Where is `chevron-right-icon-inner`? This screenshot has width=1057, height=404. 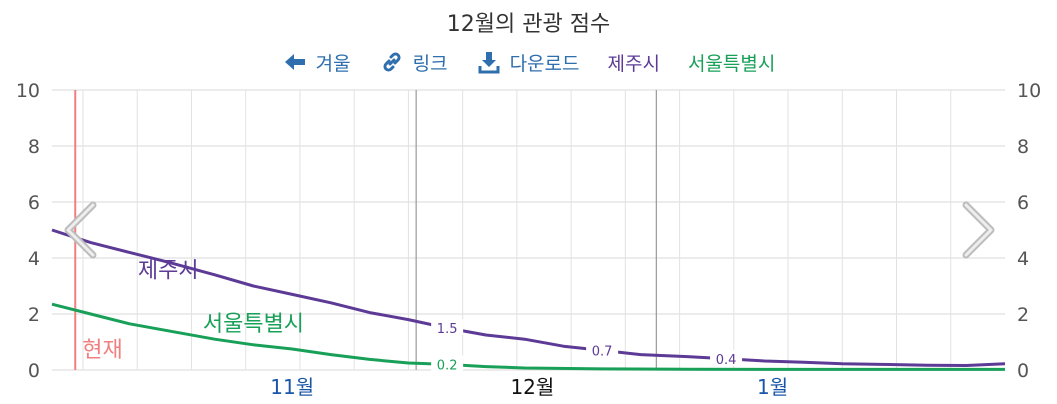
chevron-right-icon-inner is located at coordinates (978, 230).